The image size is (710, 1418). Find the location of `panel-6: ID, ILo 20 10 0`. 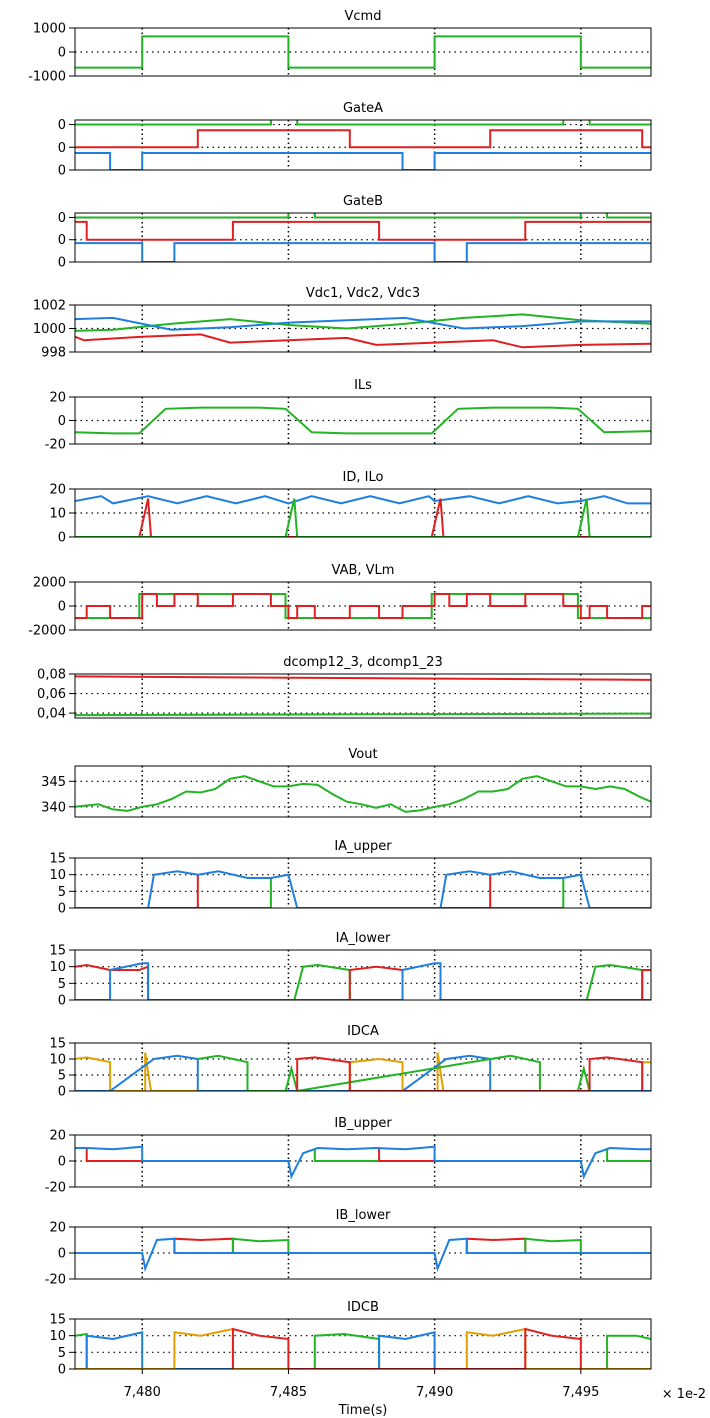

panel-6: ID, ILo 20 10 0 is located at coordinates (350, 508).